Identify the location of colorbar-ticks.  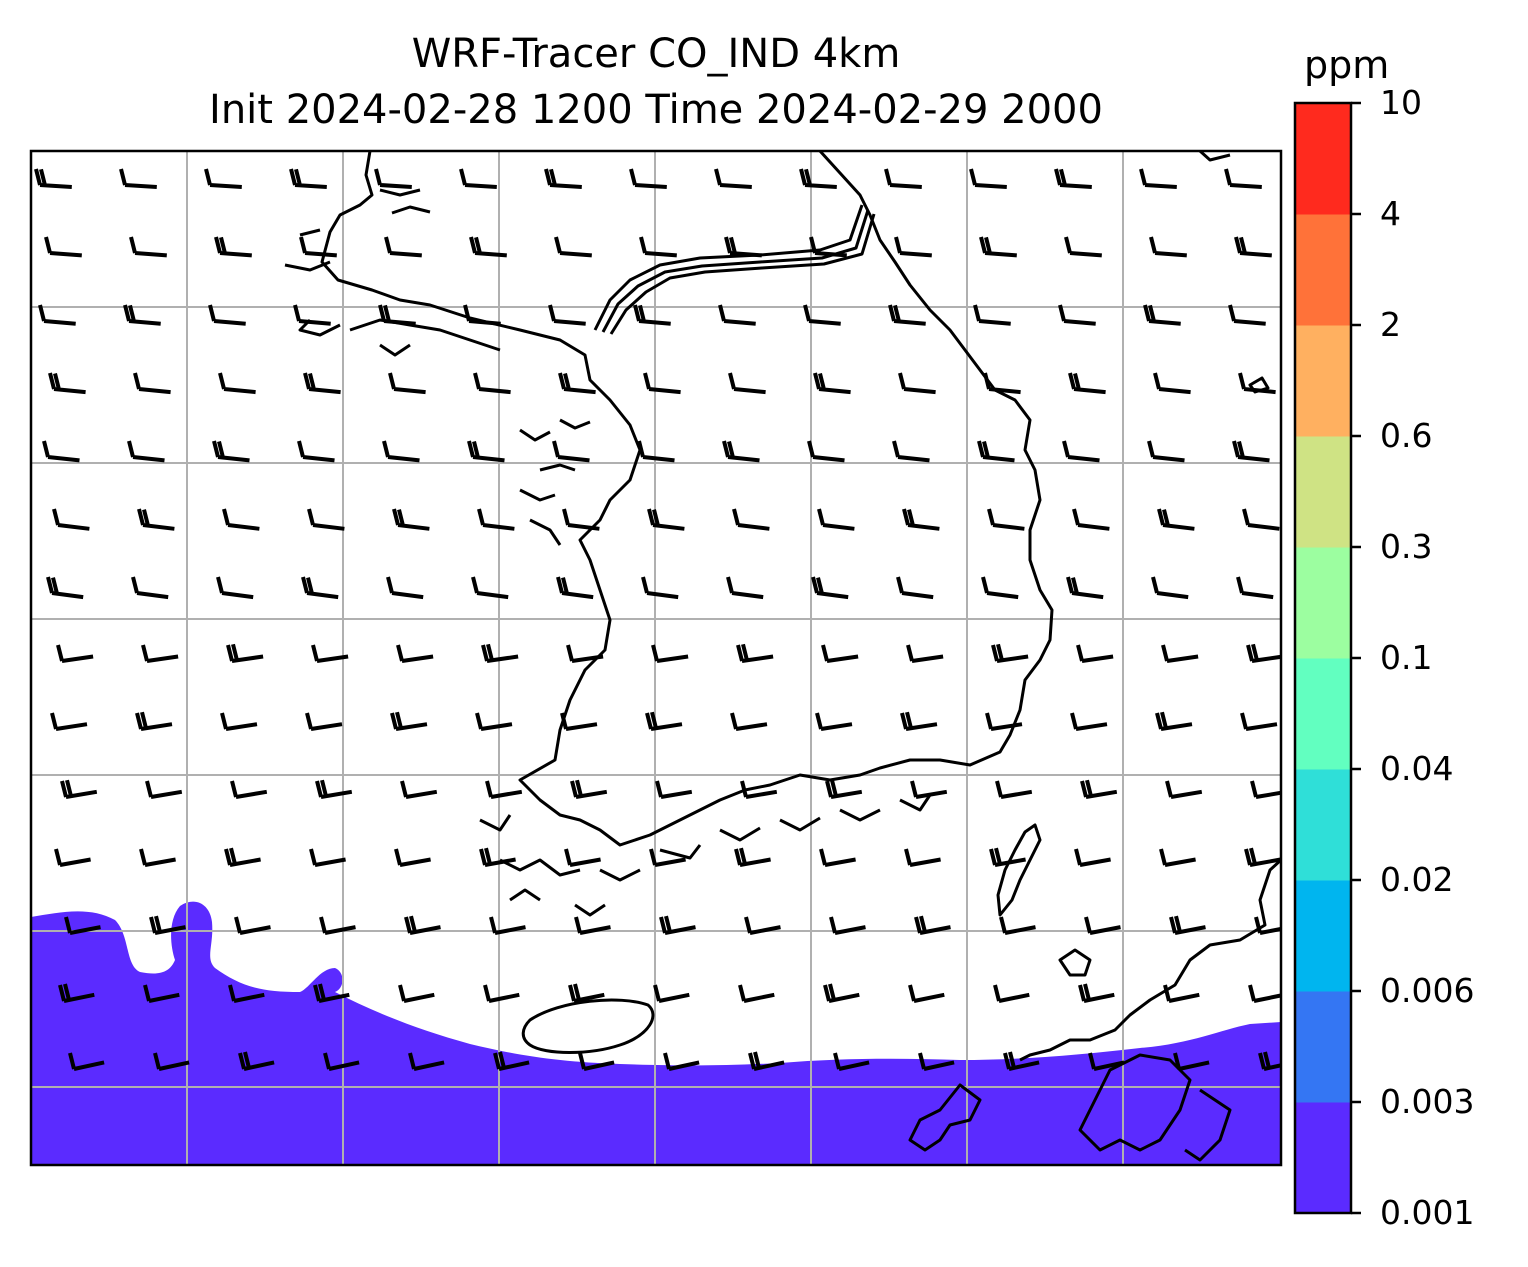
(1356, 658).